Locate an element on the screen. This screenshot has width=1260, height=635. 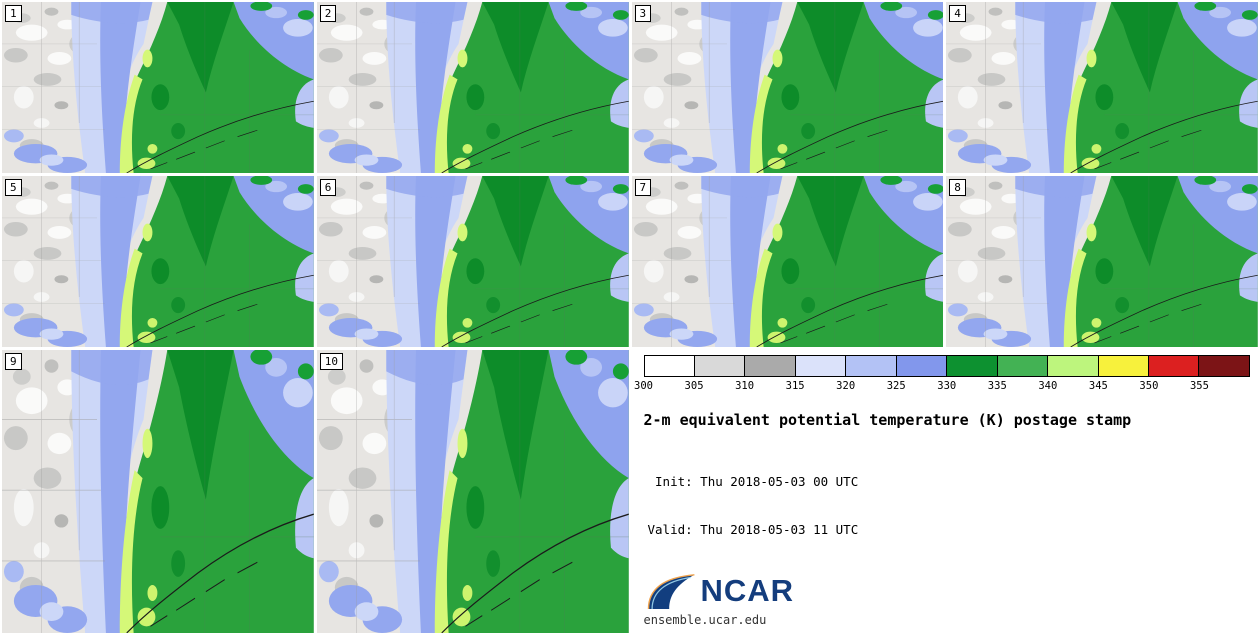
colorbar-tick: 300 is located at coordinates (643, 386).